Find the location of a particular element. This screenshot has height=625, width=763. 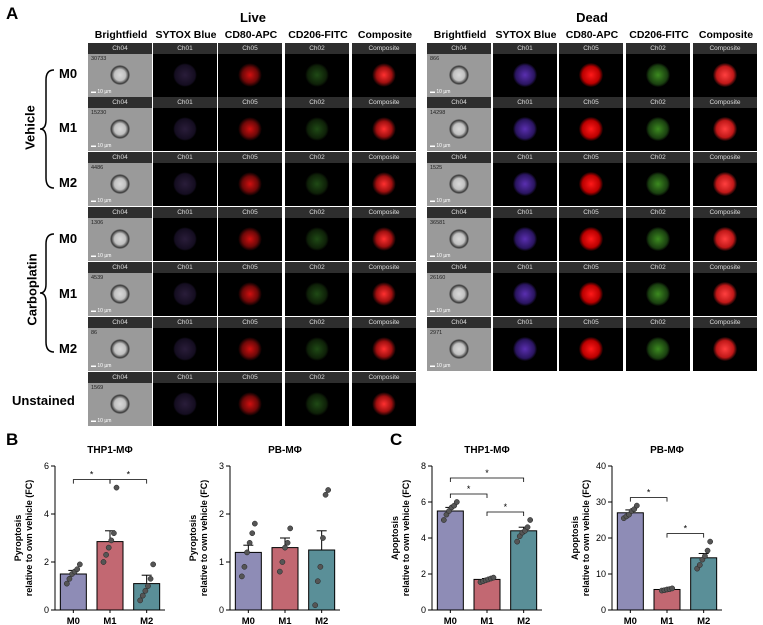

y-tick-label: 10 is located at coordinates (601, 574).